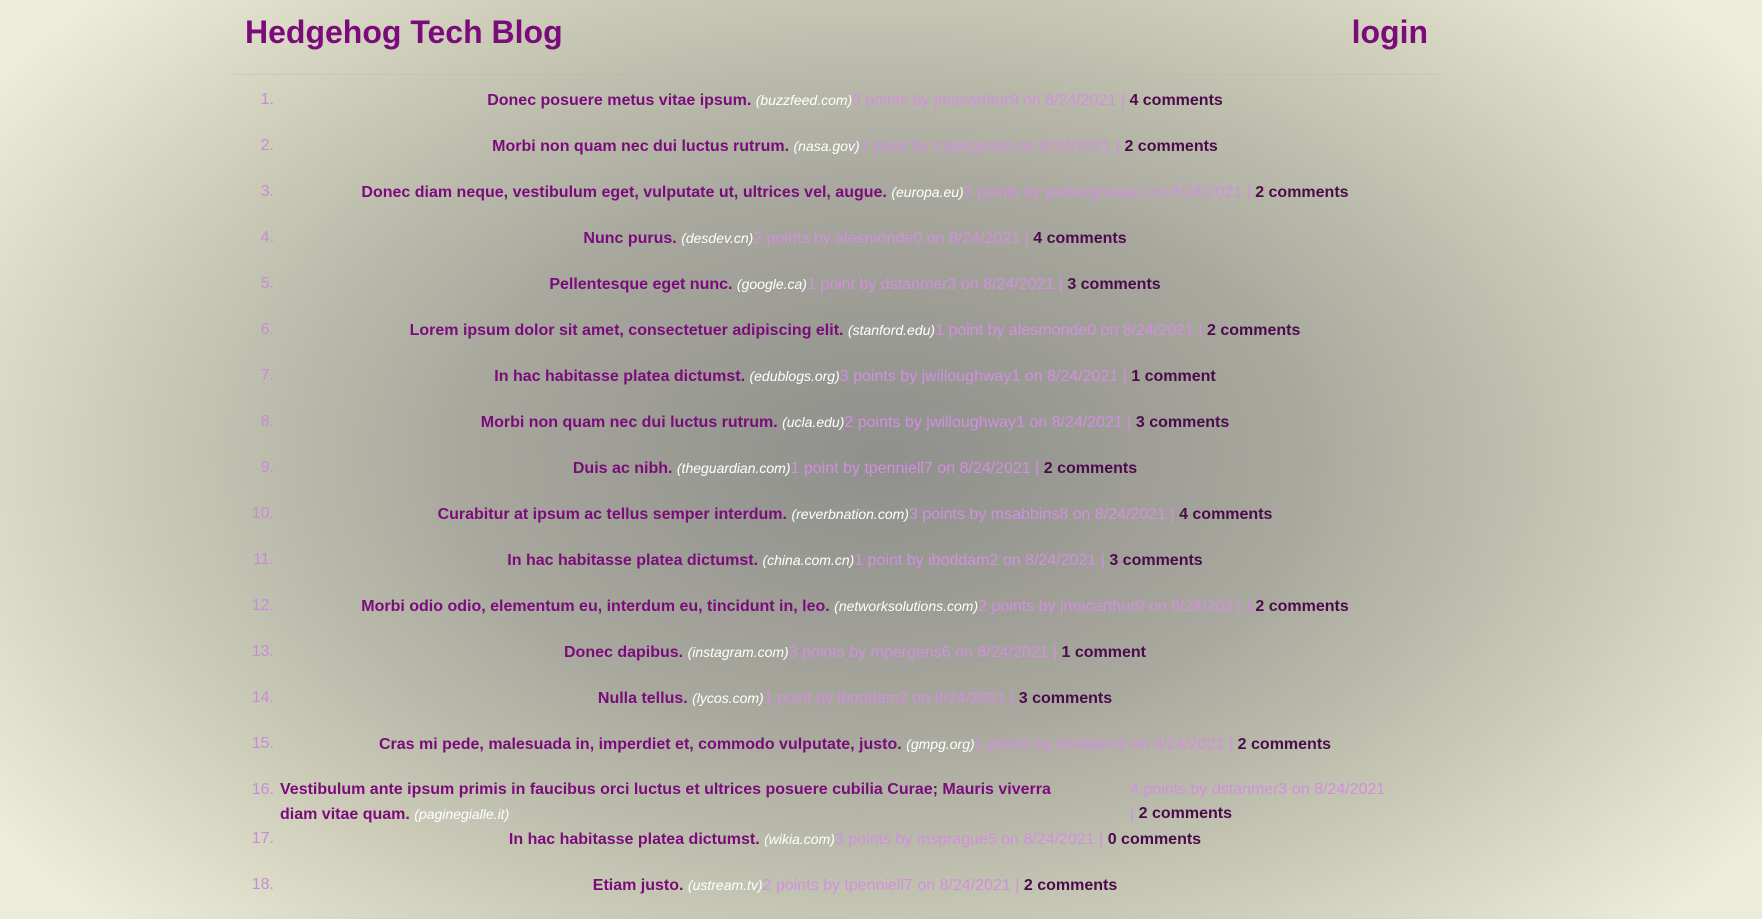 The height and width of the screenshot is (919, 1762). Describe the element at coordinates (906, 606) in the screenshot. I see `post-site: (networksolutions.com)` at that location.